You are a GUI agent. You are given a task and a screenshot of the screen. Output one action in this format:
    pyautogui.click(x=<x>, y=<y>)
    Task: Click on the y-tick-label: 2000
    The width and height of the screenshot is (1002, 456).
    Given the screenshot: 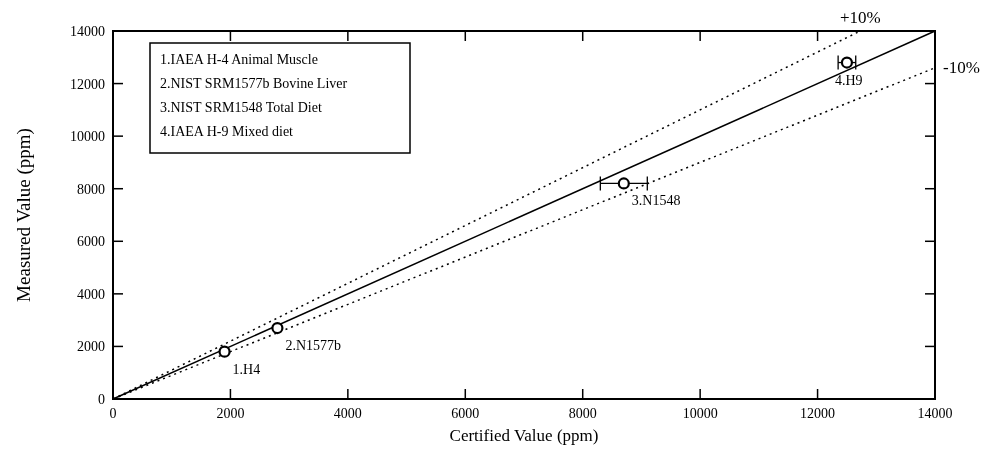 What is the action you would take?
    pyautogui.click(x=91, y=347)
    